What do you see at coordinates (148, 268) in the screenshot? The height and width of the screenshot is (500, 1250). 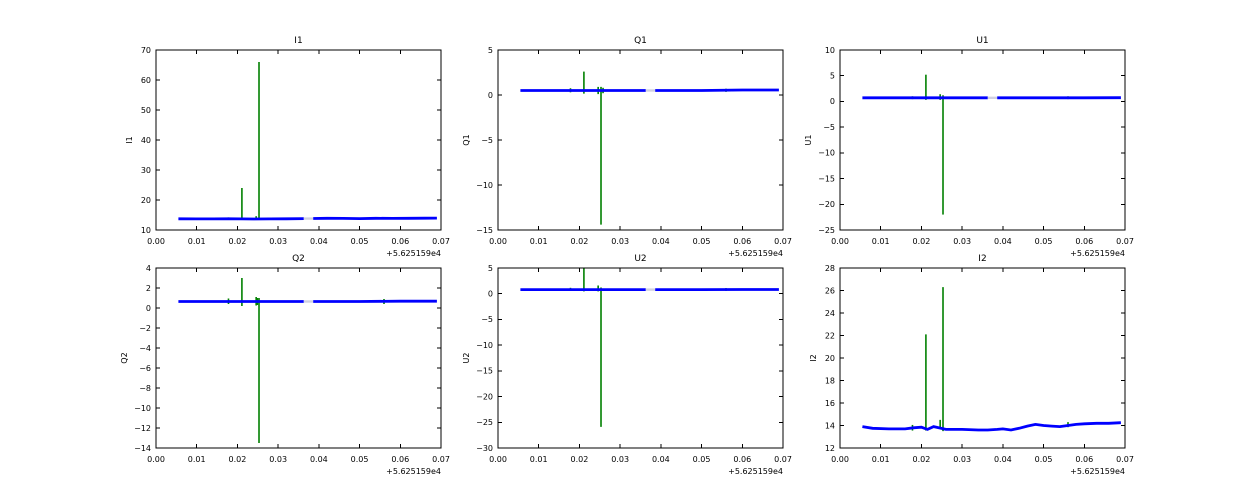 I see `y-tick-label: 4` at bounding box center [148, 268].